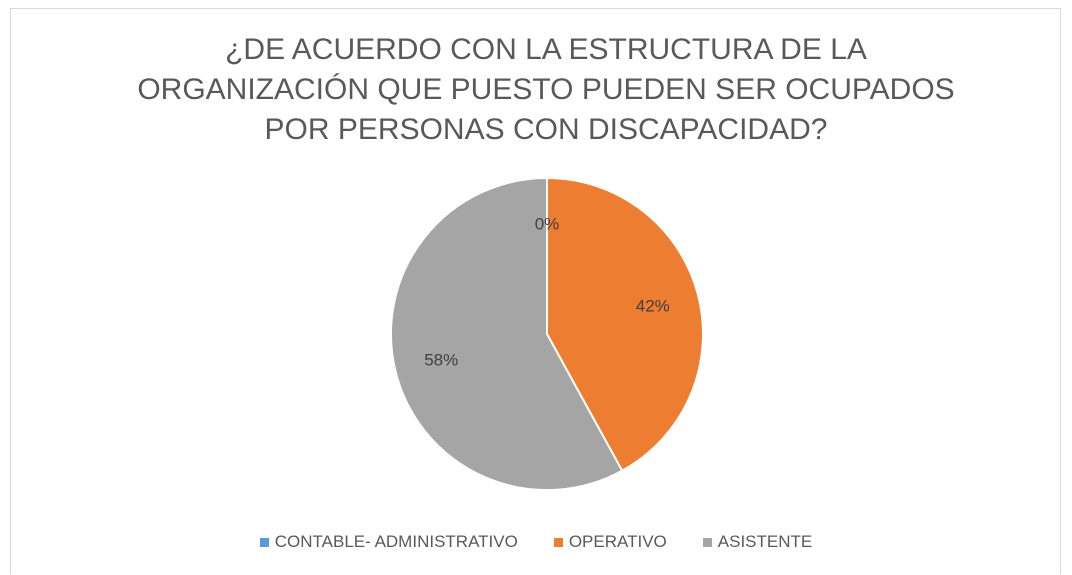 Image resolution: width=1072 pixels, height=575 pixels. I want to click on legend-item: OPERATIVO, so click(610, 542).